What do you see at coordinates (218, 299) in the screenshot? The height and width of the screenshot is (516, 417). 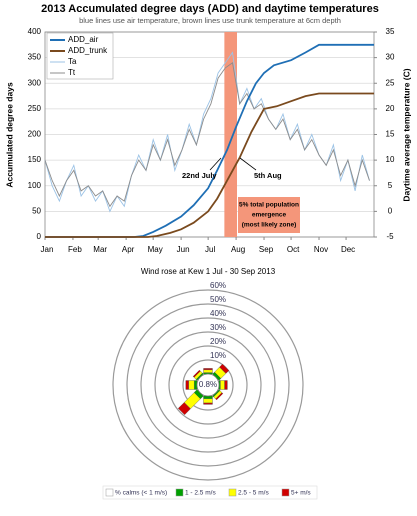 I see `ring-label: 50%` at bounding box center [218, 299].